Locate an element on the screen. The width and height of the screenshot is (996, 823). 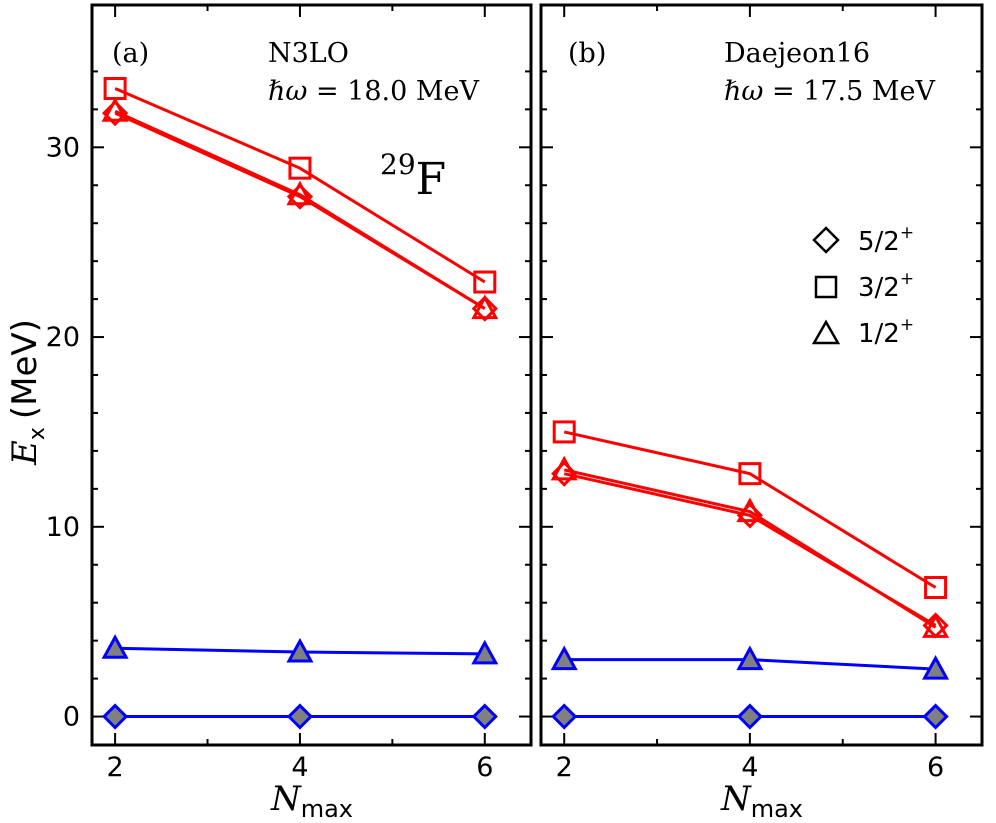
panel-a-interaction: N3LO is located at coordinates (308, 53).